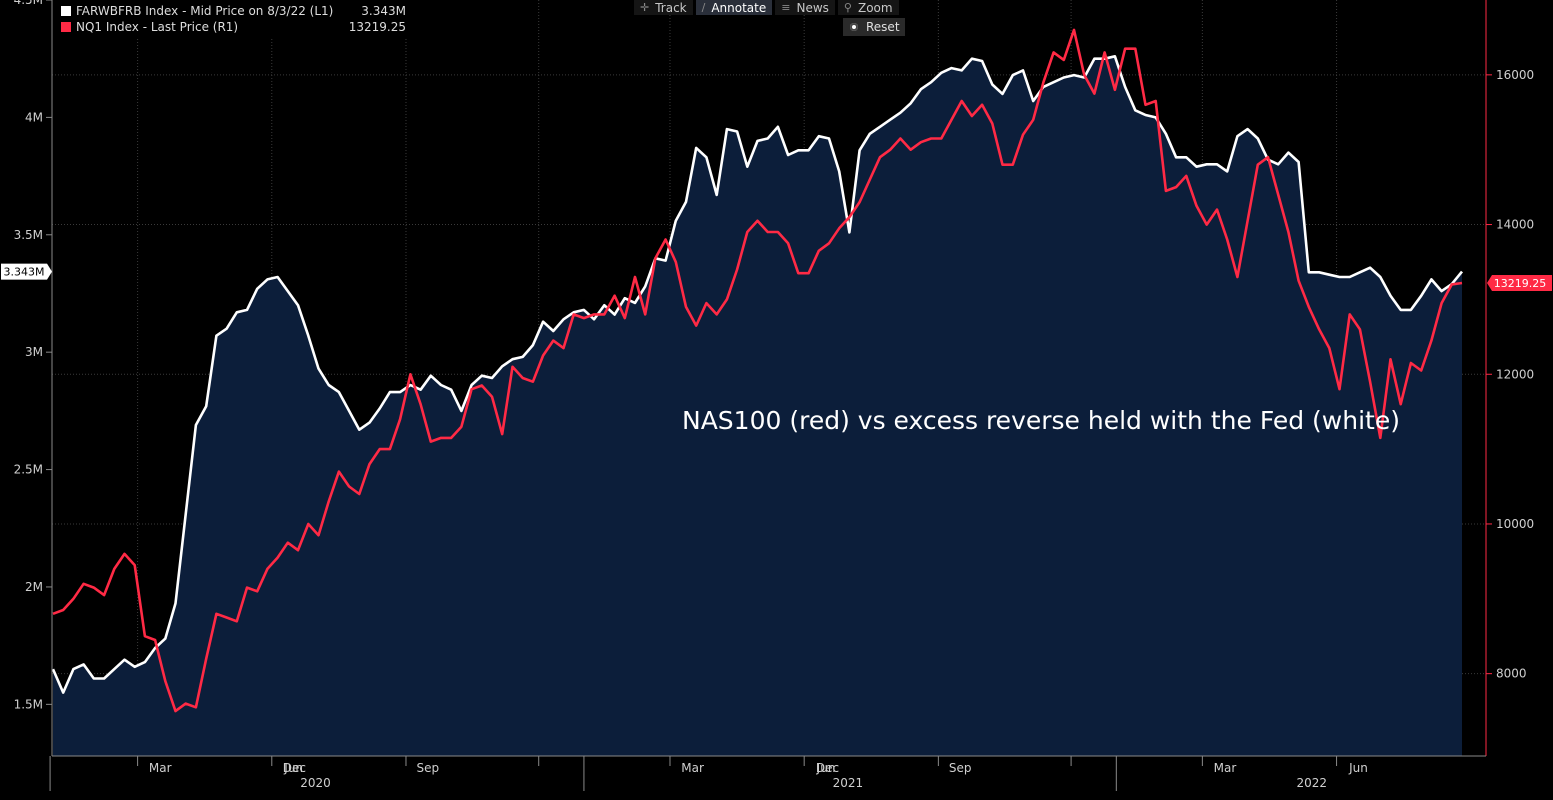  Describe the element at coordinates (1515, 75) in the screenshot. I see `right-tick-label: 16000` at that location.